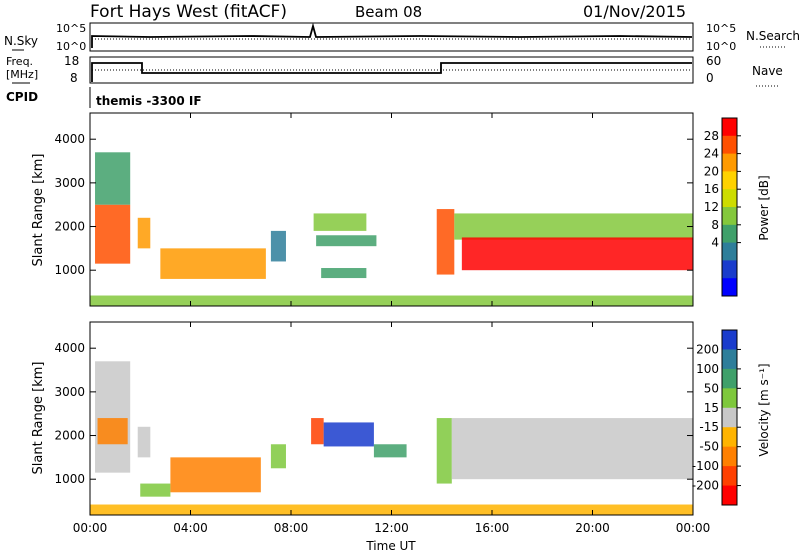 The image size is (800, 554). I want to click on x-tick-label: 12:00, so click(391, 528).